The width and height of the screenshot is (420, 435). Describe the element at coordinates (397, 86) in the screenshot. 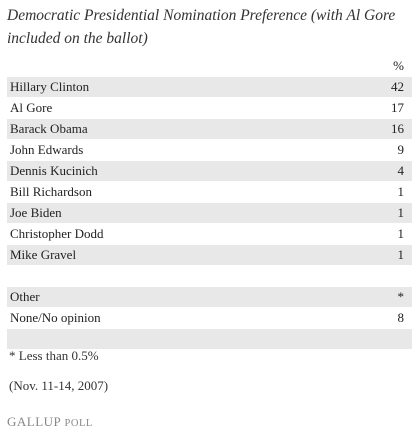

I see `row-value: 42` at that location.